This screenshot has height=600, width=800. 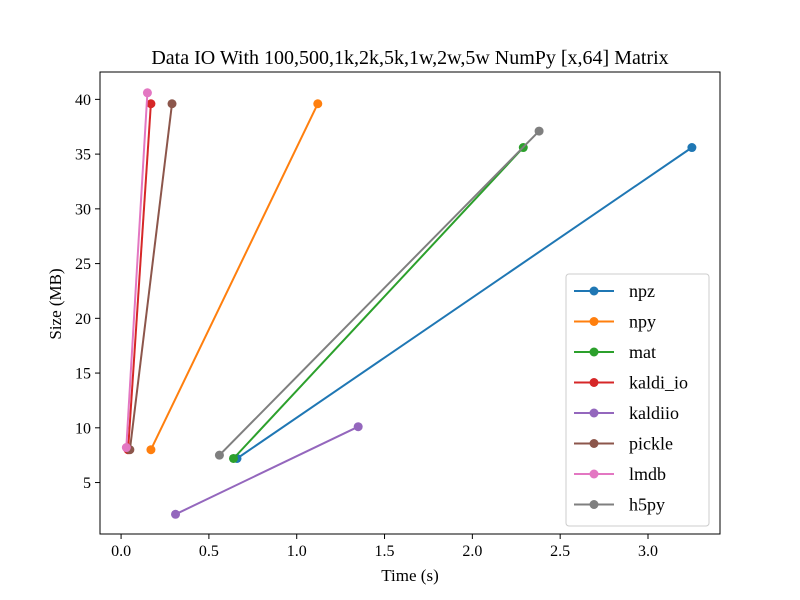 I want to click on legend-label-pickle: pickle, so click(x=651, y=444).